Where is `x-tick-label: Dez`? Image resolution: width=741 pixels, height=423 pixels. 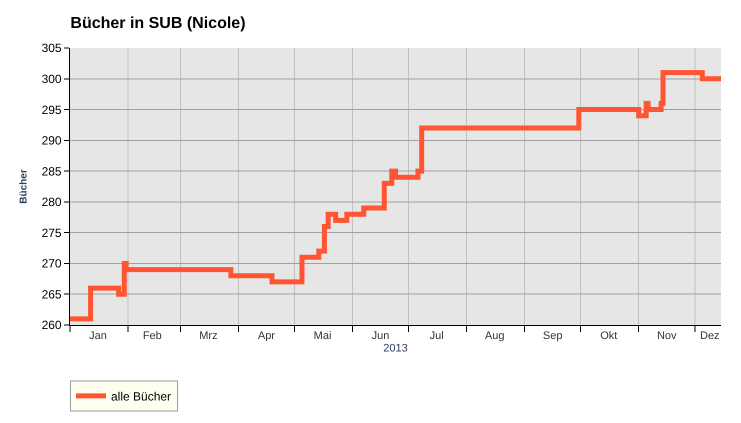 x-tick-label: Dez is located at coordinates (710, 336).